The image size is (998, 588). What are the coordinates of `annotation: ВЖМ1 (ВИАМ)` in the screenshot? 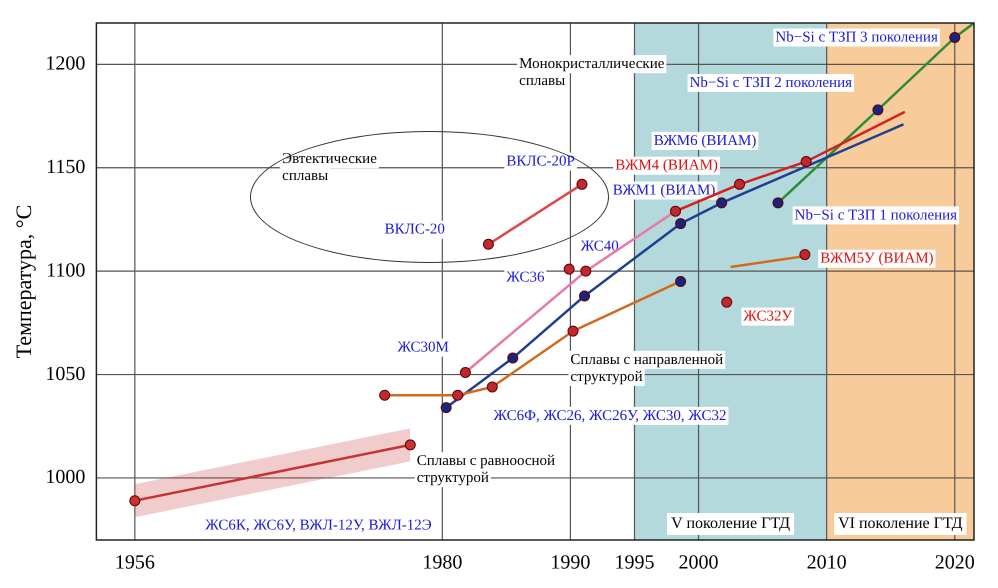 It's located at (664, 190).